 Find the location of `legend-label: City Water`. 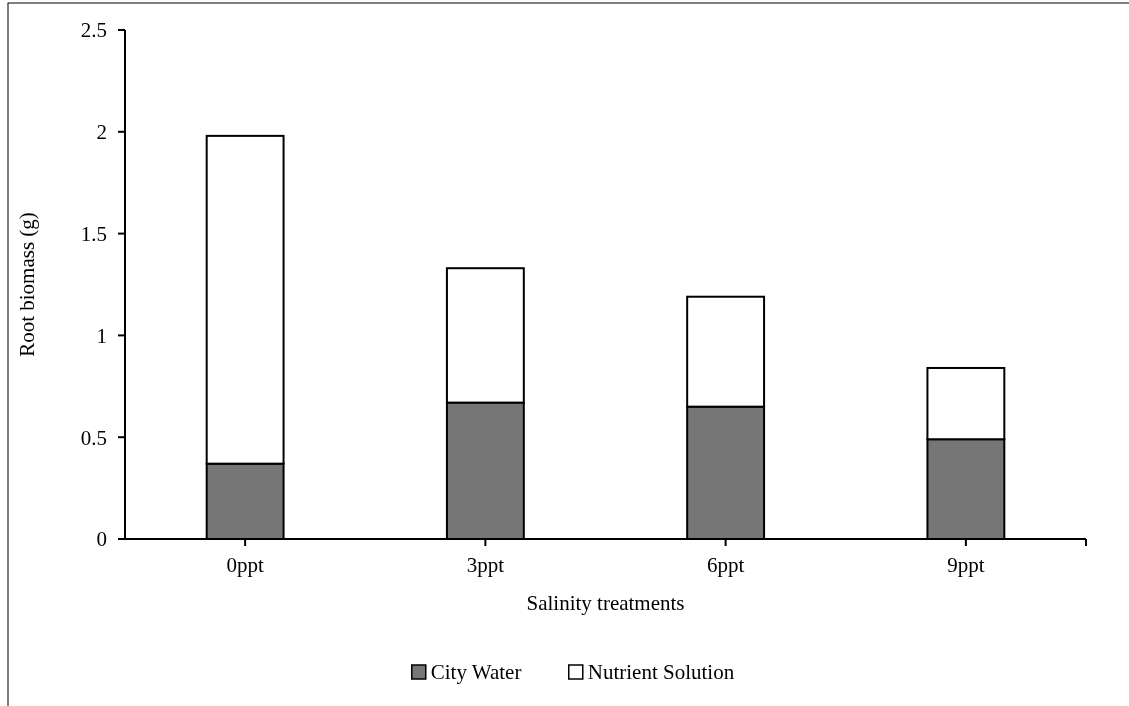

legend-label: City Water is located at coordinates (476, 672).